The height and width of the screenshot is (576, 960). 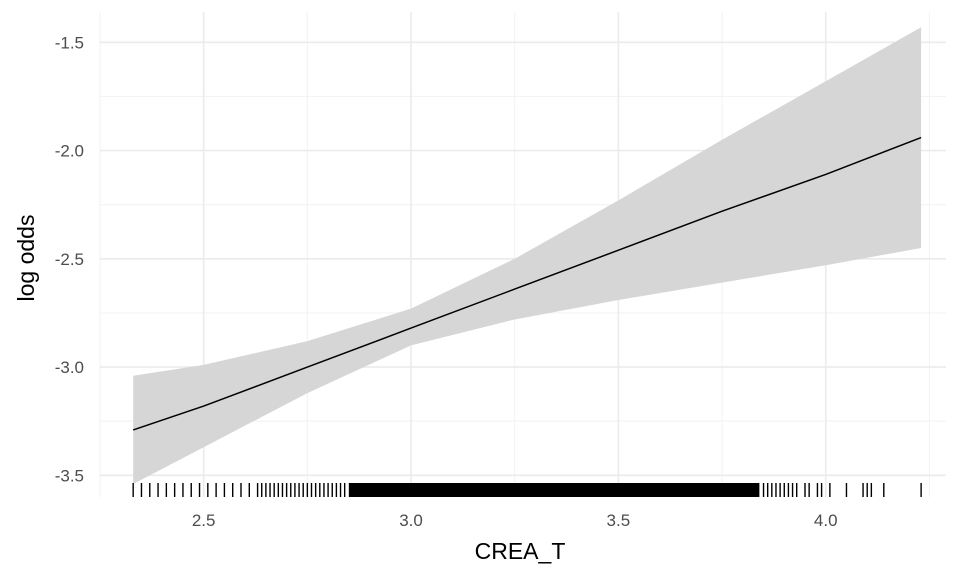 I want to click on y-tick-label: -2.5, so click(x=69, y=259).